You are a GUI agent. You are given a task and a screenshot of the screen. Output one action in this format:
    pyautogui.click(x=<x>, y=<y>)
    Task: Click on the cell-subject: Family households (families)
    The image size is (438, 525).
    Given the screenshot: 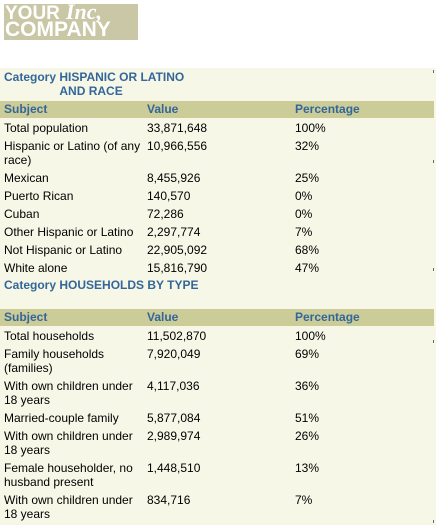 What is the action you would take?
    pyautogui.click(x=54, y=361)
    